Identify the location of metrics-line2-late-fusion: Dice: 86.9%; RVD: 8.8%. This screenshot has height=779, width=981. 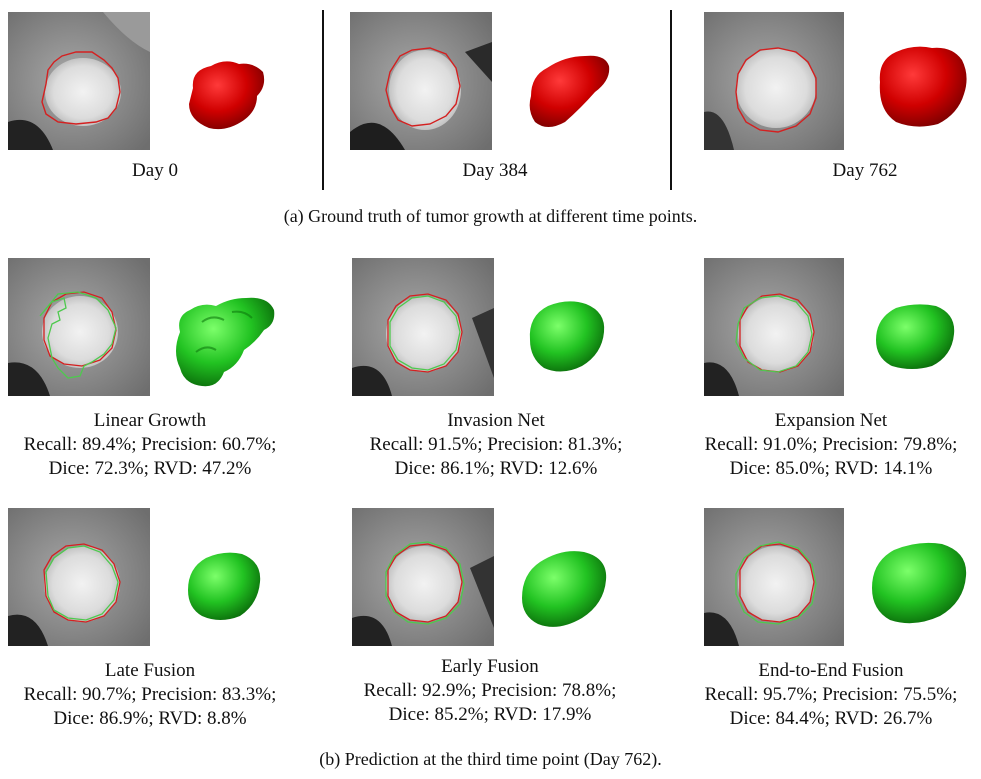
(150, 718).